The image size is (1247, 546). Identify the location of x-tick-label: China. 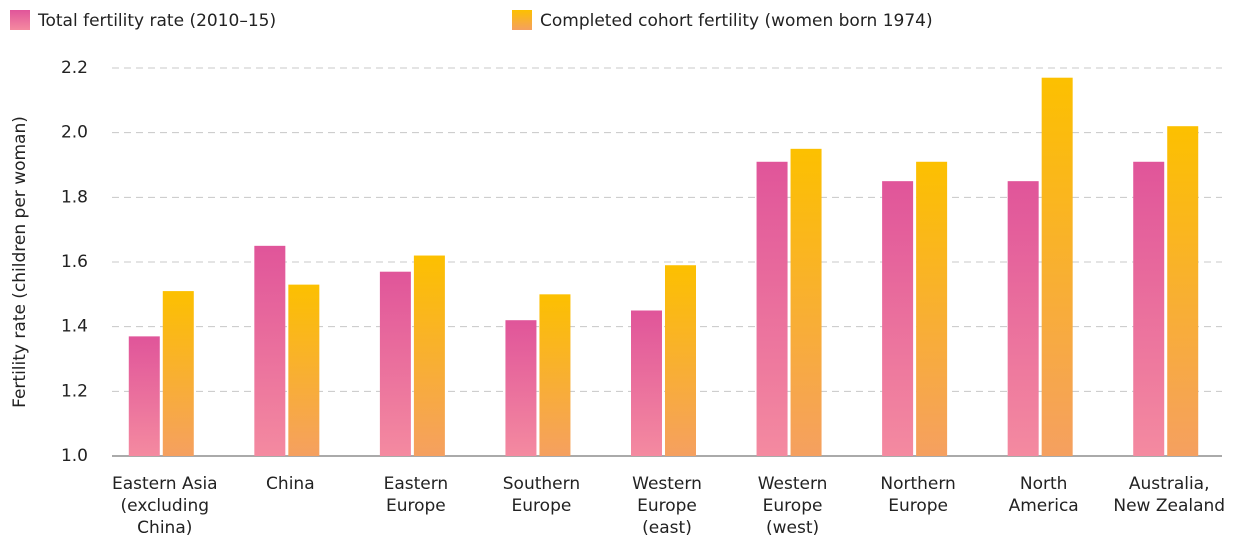
(290, 484).